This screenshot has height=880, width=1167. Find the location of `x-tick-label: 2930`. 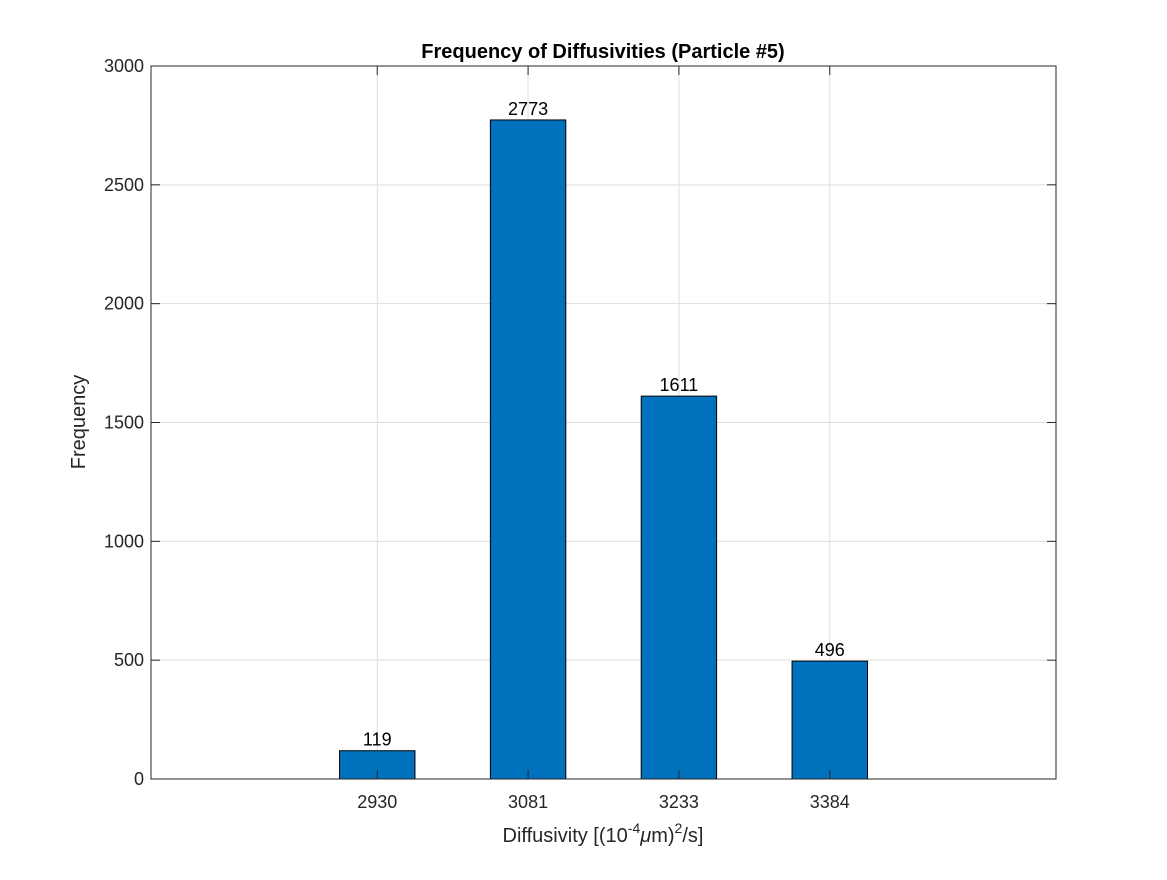

x-tick-label: 2930 is located at coordinates (377, 802).